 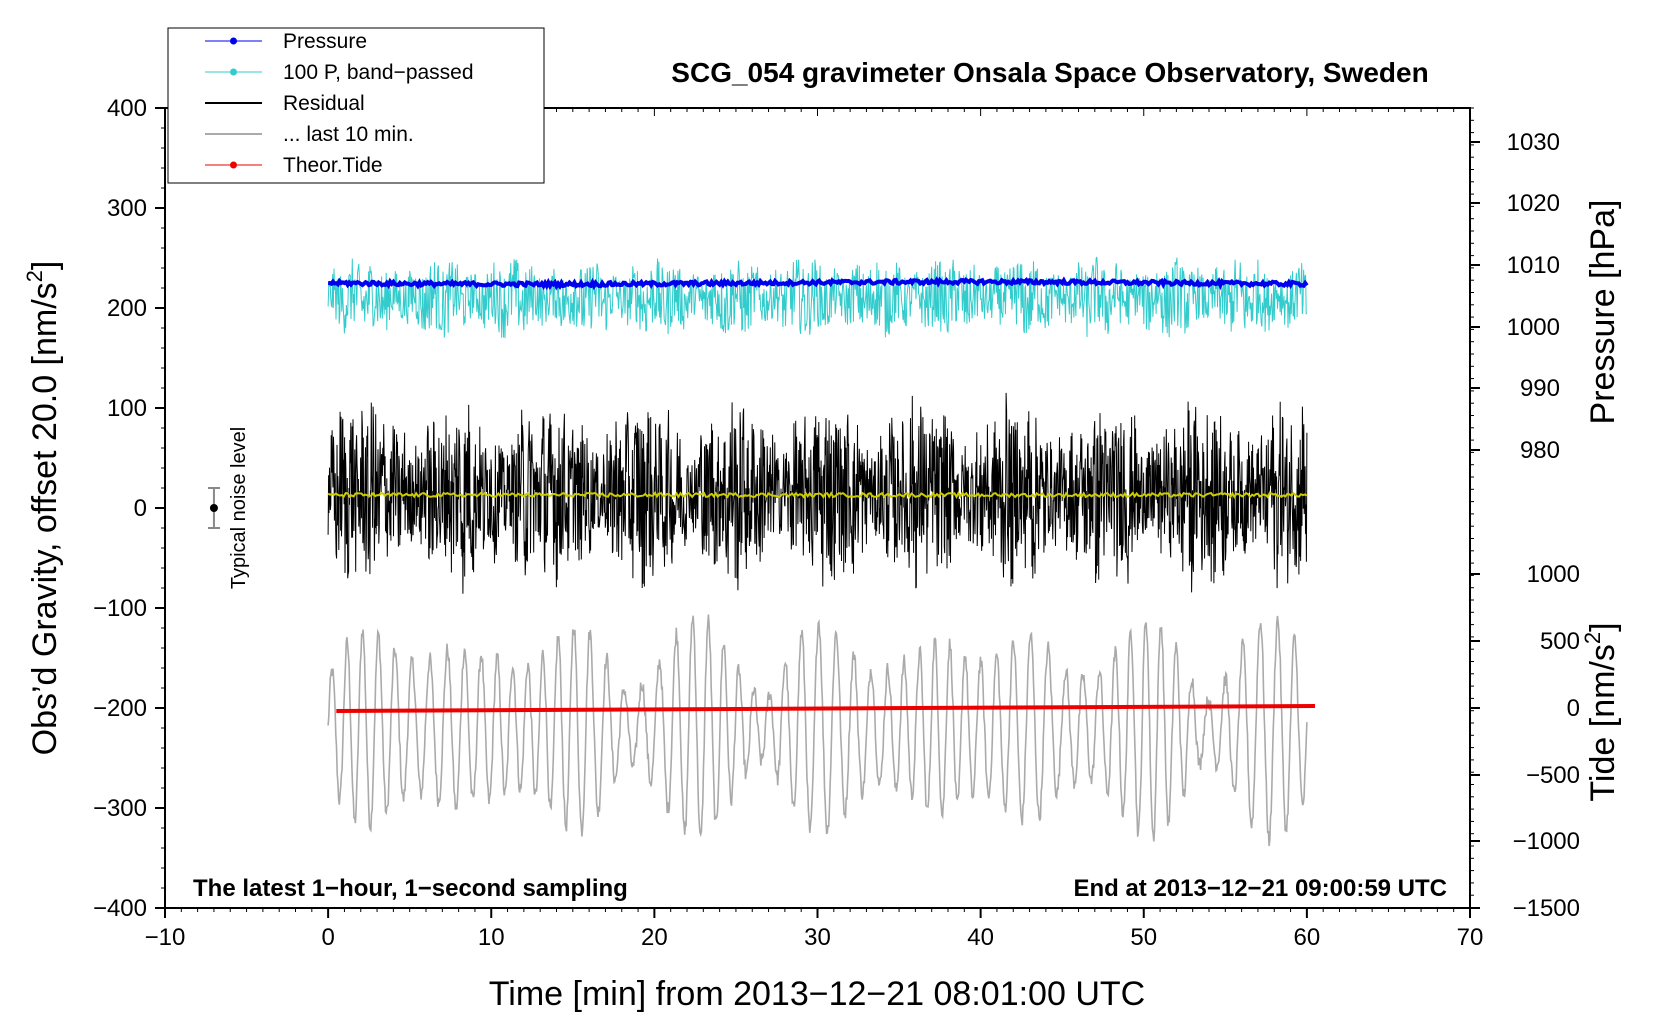 I want to click on pressure-tick-label: 990, so click(x=1540, y=388).